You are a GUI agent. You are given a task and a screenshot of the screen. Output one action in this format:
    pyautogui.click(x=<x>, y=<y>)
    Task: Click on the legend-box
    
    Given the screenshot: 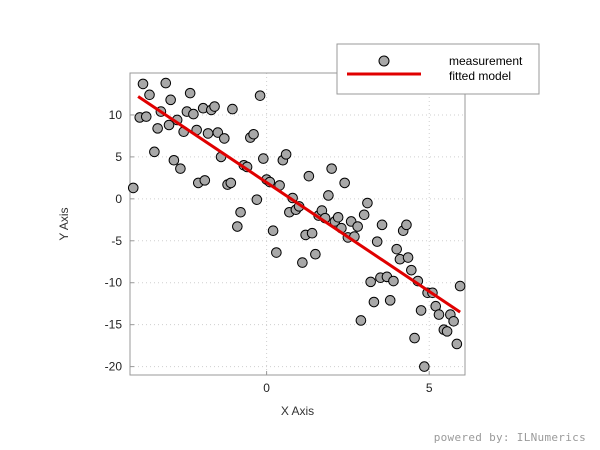 What is the action you would take?
    pyautogui.click(x=438, y=69)
    